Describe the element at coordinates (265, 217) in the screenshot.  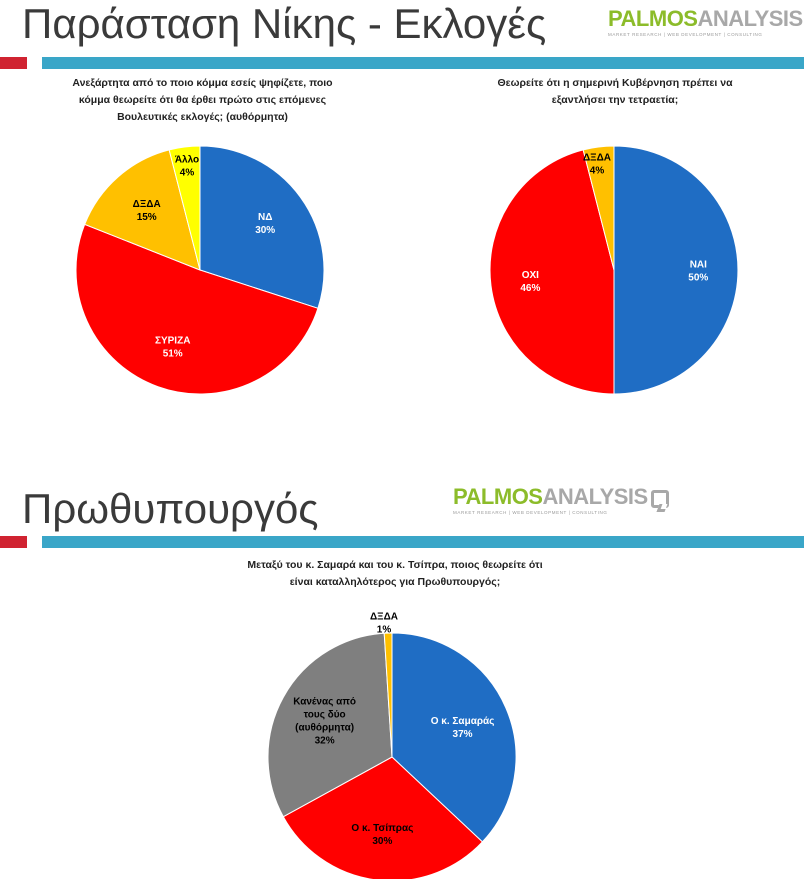
I see `pie-slice-category: ΝΔ` at that location.